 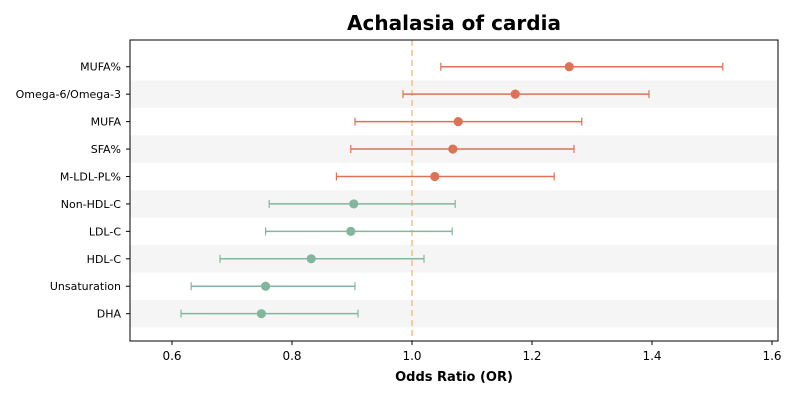 I want to click on x-tick-label: 0.6, so click(x=171, y=356).